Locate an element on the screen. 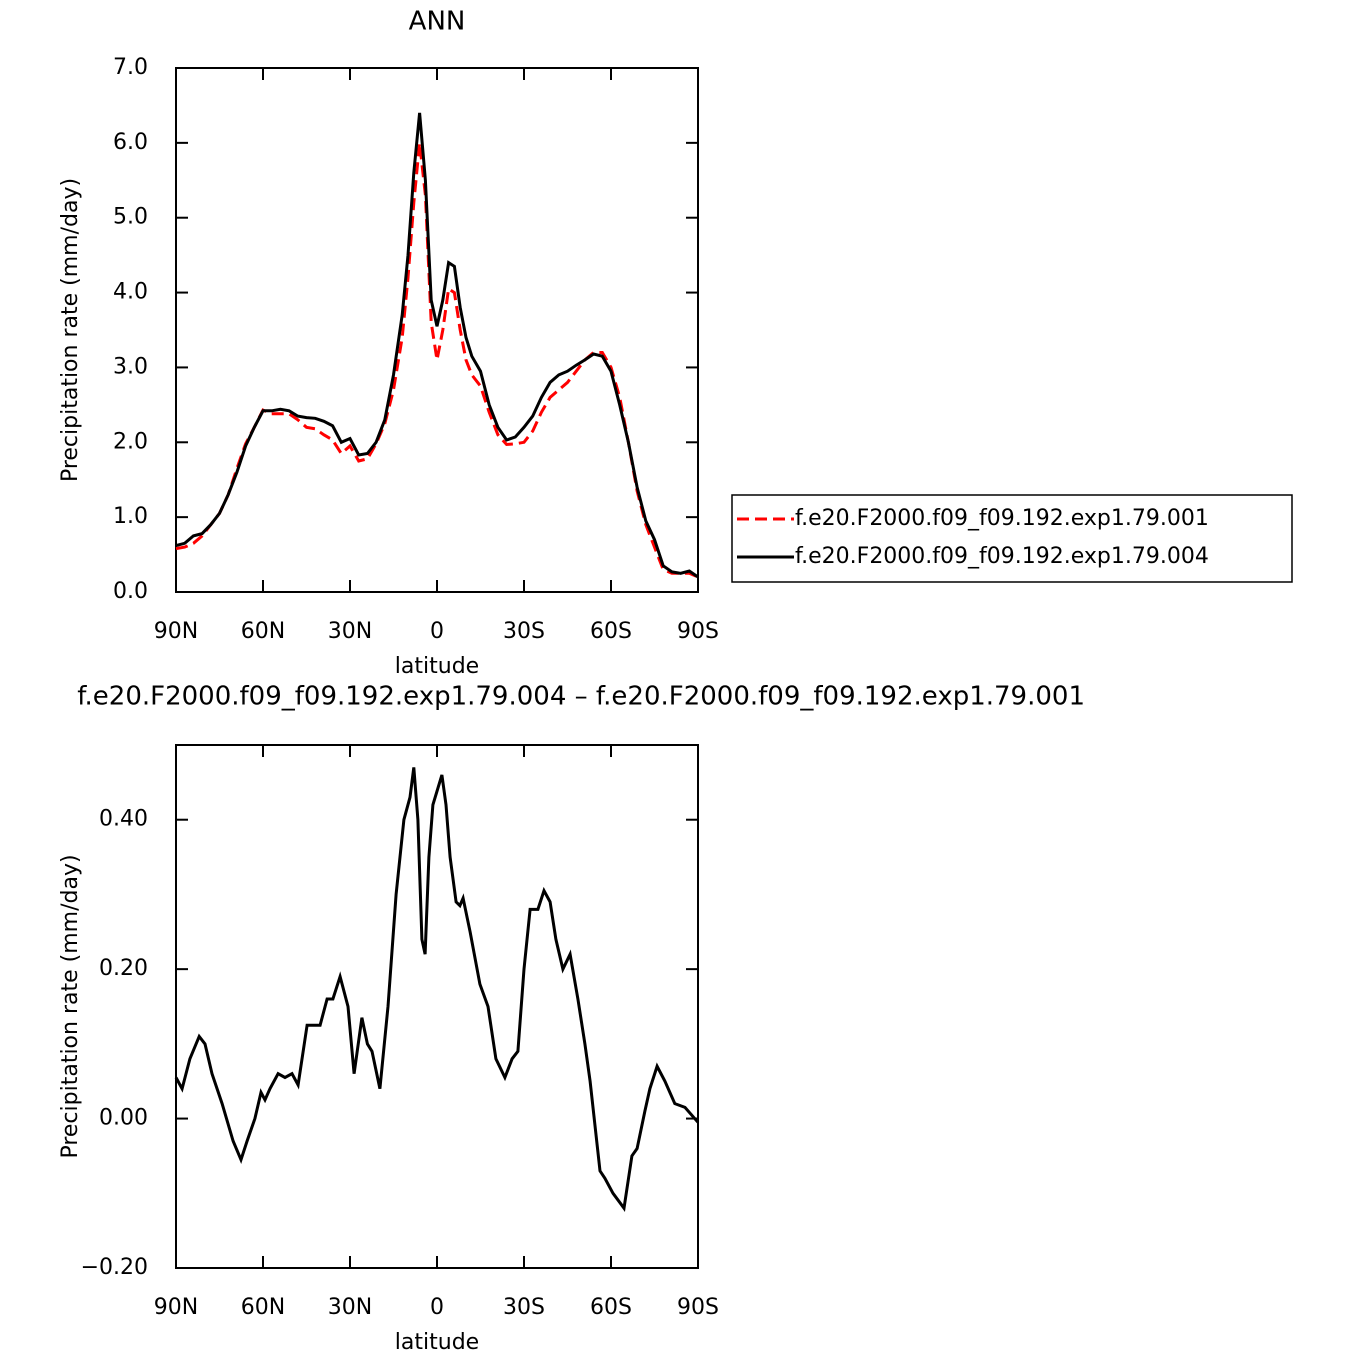  y-tick-label: 0.40 is located at coordinates (123, 819).